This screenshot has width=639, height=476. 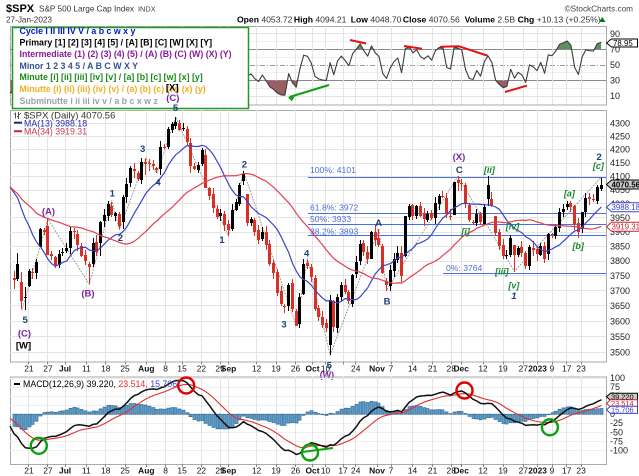 I want to click on svg-text: 3950, so click(x=620, y=218).